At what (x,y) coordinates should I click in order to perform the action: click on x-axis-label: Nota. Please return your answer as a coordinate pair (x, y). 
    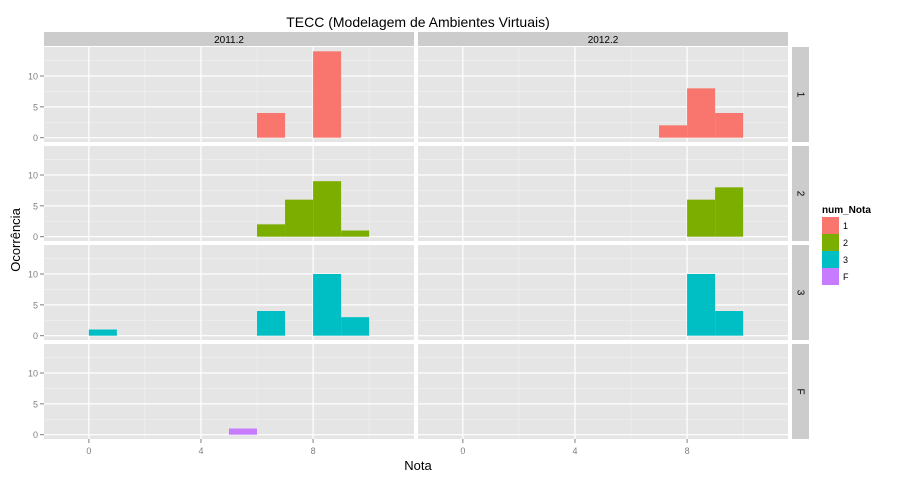
    Looking at the image, I should click on (418, 465).